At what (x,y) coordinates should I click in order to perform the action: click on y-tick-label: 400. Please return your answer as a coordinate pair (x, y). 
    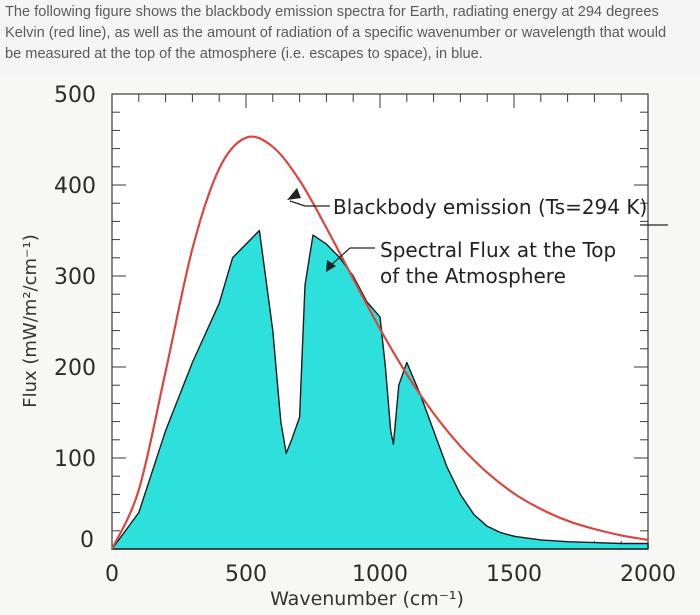
    Looking at the image, I should click on (75, 186).